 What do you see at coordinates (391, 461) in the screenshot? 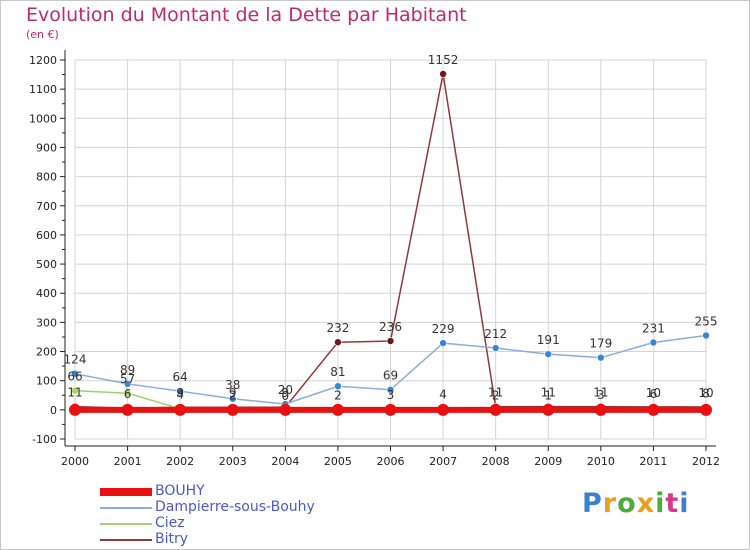
I see `x-tick-label: 2006` at bounding box center [391, 461].